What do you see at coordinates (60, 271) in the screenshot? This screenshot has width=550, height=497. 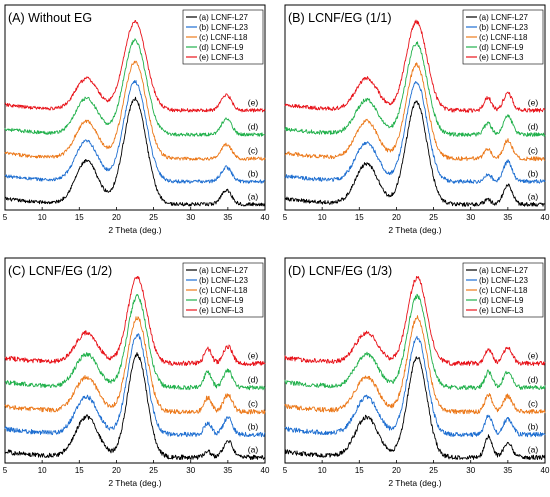 I see `panel-title: (C) LCNF/EG (1/2)` at bounding box center [60, 271].